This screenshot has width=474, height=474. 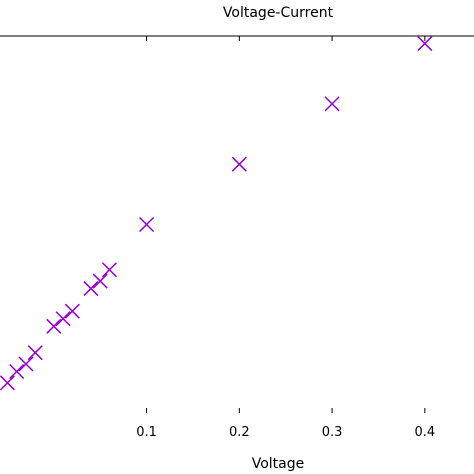 I want to click on x-axis-label: Voltage, so click(x=278, y=464).